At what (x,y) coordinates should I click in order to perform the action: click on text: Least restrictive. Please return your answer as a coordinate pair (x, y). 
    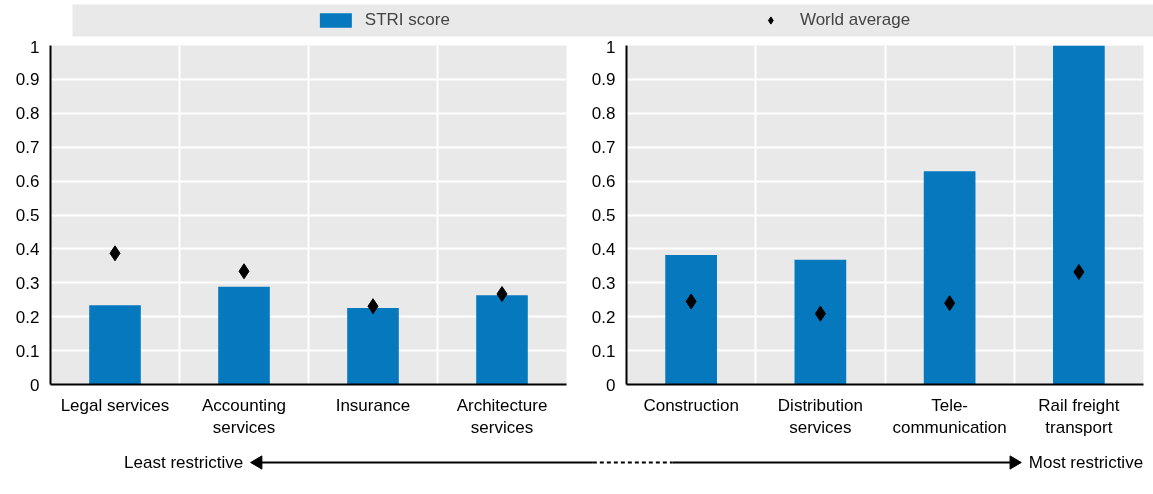
    Looking at the image, I should click on (184, 462).